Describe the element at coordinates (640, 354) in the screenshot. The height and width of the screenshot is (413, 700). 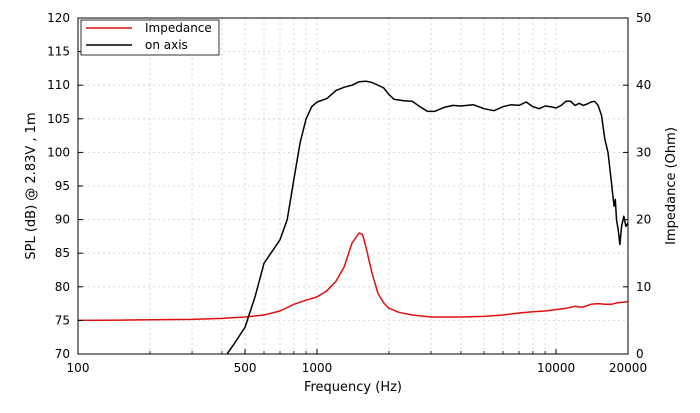
I see `y2-tick-label: 0` at that location.